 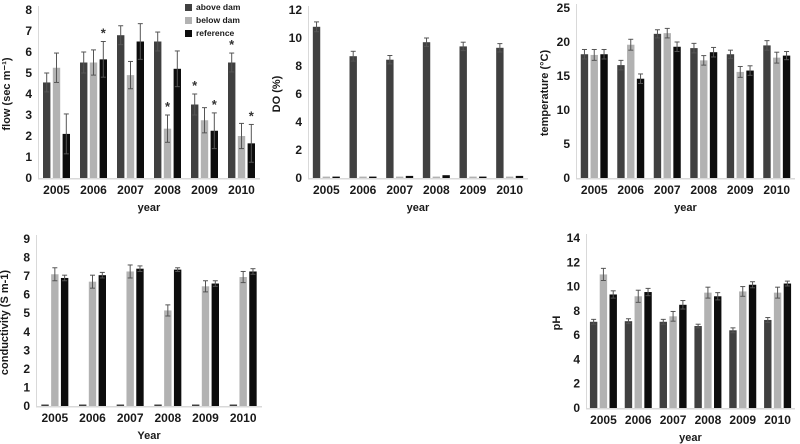 I want to click on x-tick-label: 2005, so click(x=56, y=190).